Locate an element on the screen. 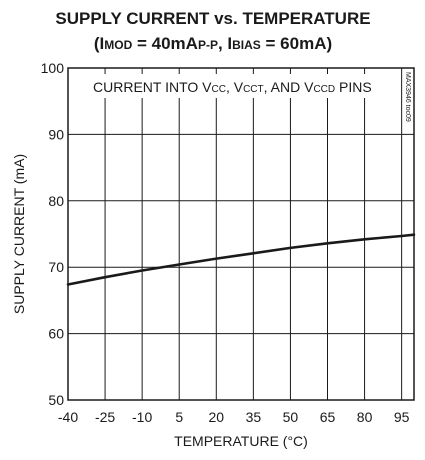  text-run: , I is located at coordinates (225, 43).